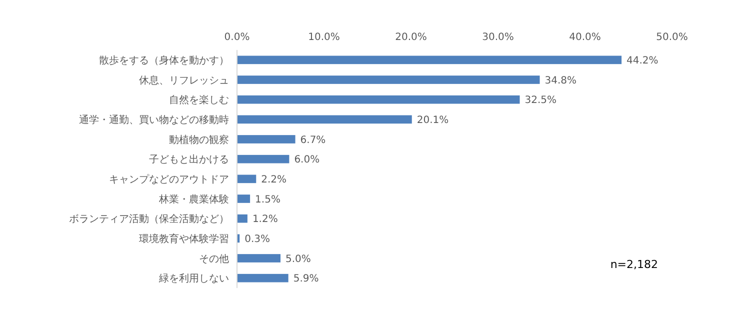 The height and width of the screenshot is (325, 740). Describe the element at coordinates (184, 238) in the screenshot. I see `y-tick-label: 環境教育や体験学習` at that location.